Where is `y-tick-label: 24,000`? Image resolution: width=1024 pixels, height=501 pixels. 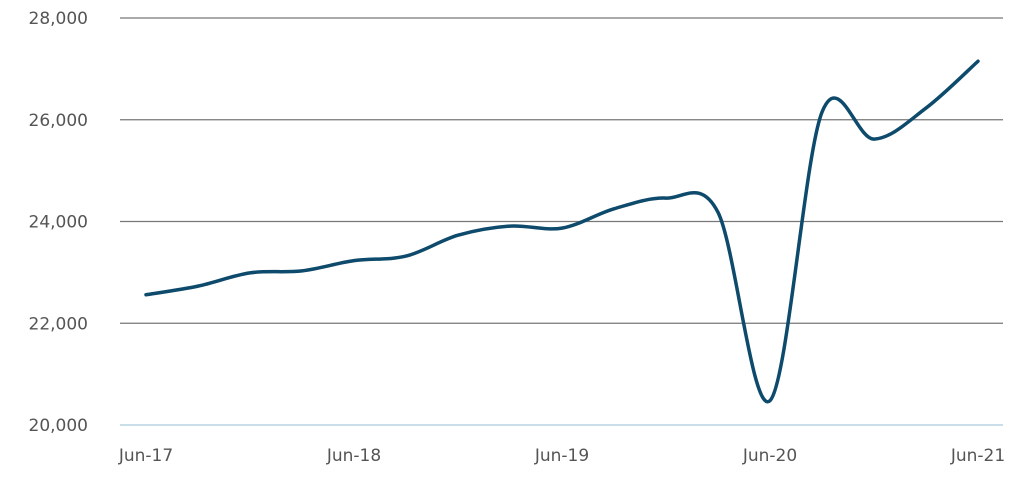 y-tick-label: 24,000 is located at coordinates (58, 223).